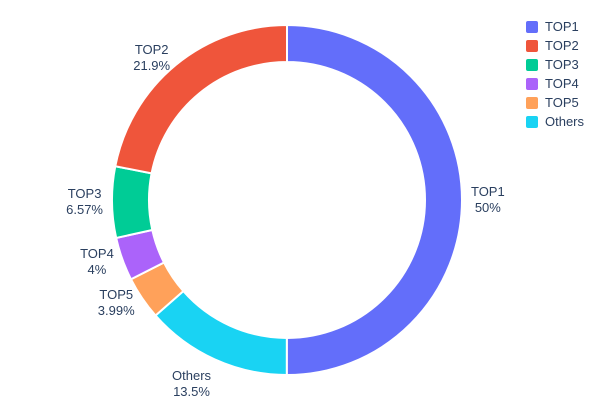 This screenshot has width=600, height=400. What do you see at coordinates (132, 202) in the screenshot?
I see `pie-slice-TOP3` at bounding box center [132, 202].